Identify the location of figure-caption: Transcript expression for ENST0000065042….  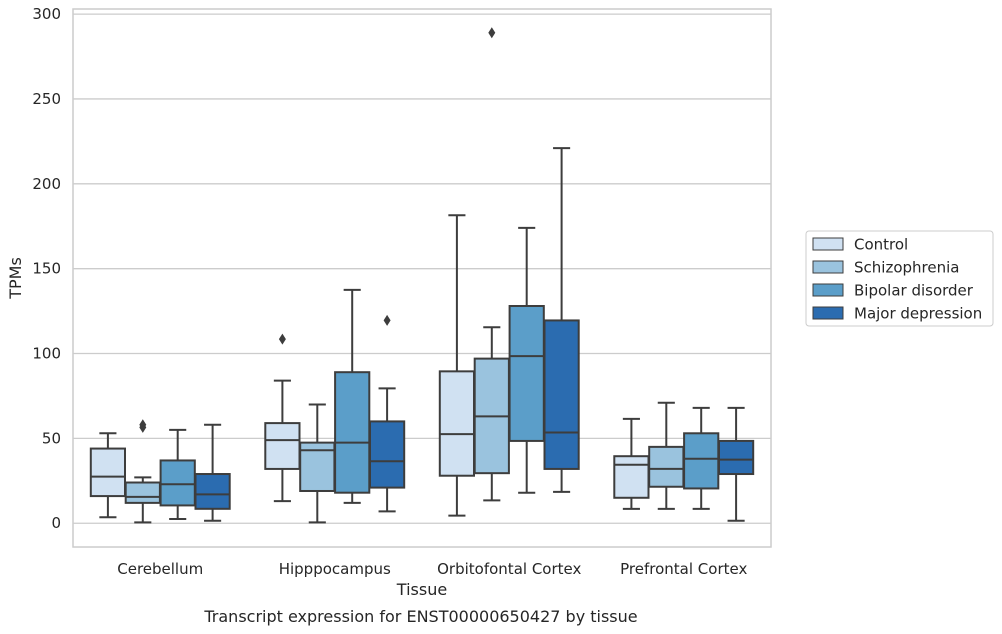
(420, 616).